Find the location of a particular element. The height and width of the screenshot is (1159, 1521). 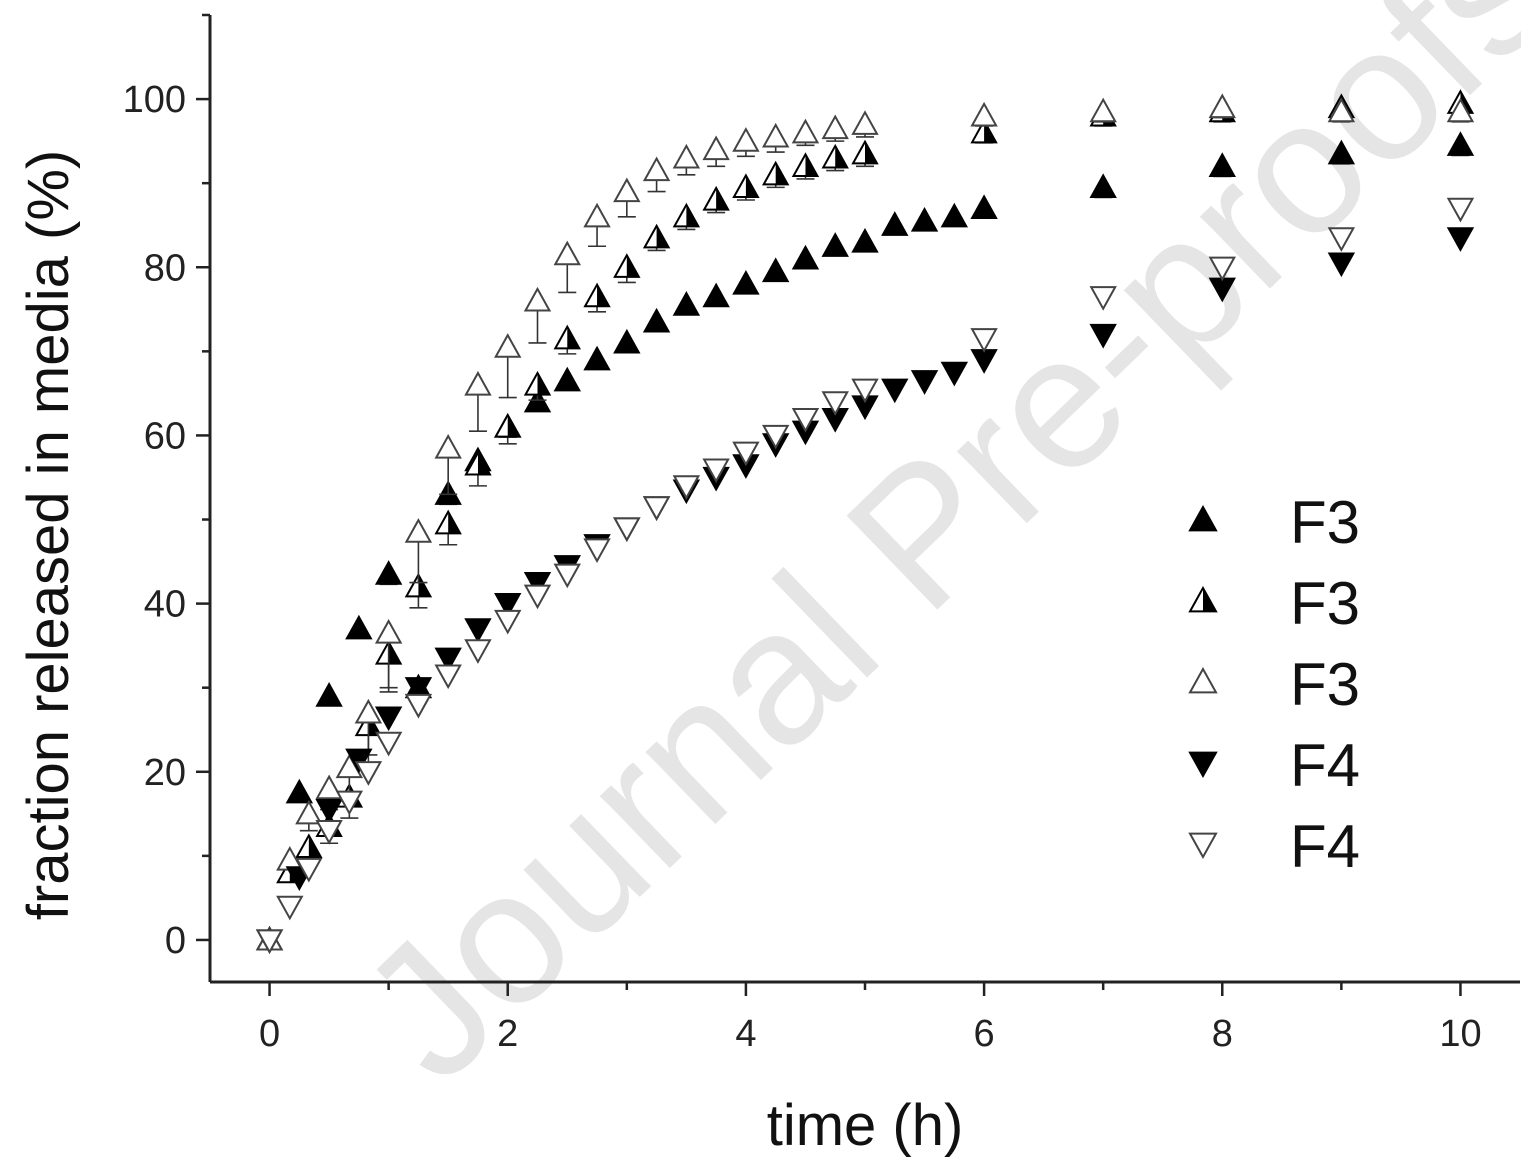

y-tick-label: 0 is located at coordinates (175, 941).